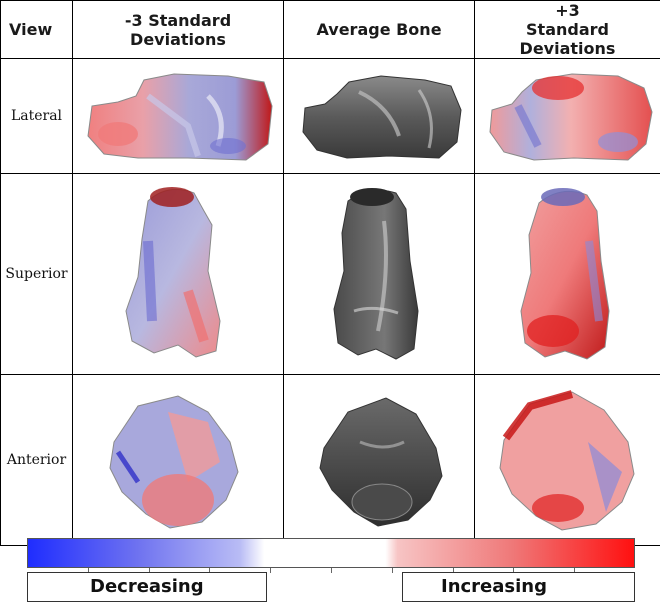 The width and height of the screenshot is (660, 608). I want to click on anterior-plus-bone-image, so click(567, 460).